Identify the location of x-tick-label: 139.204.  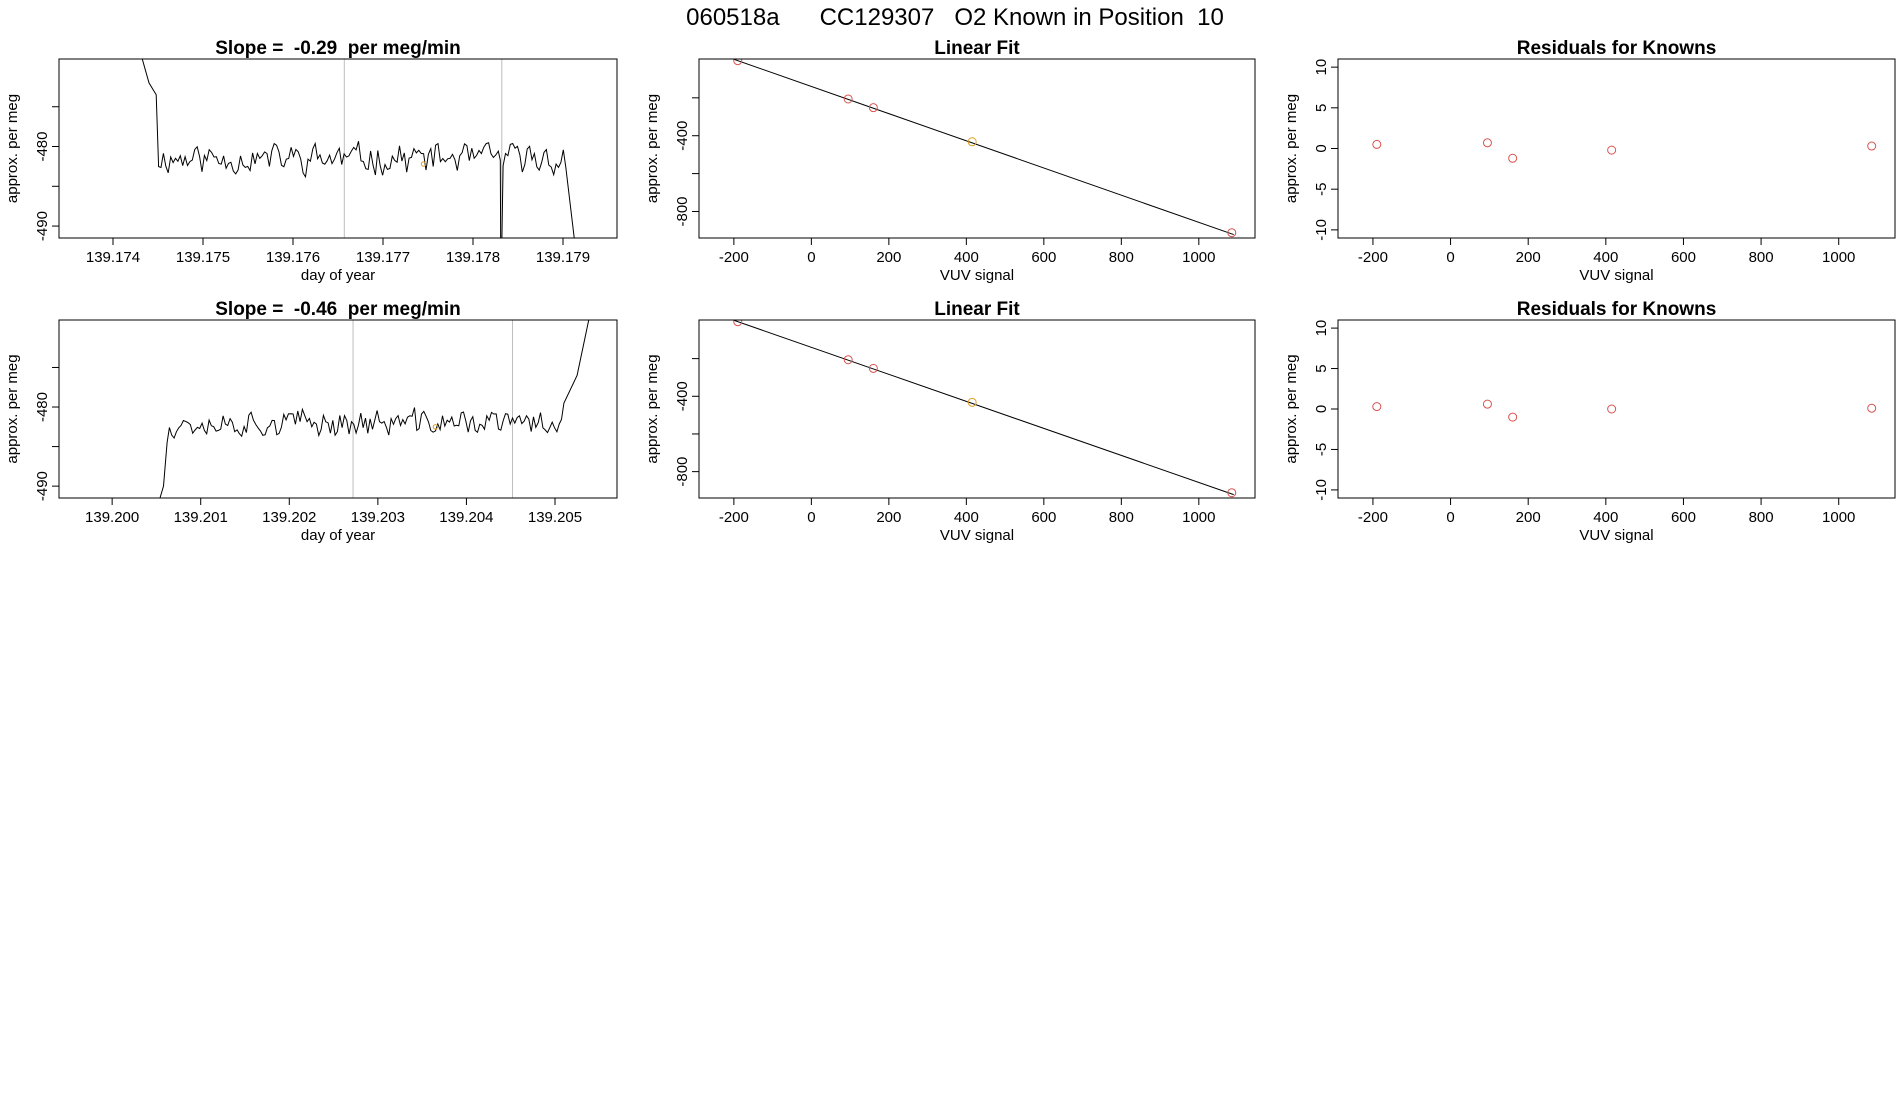
(466, 517).